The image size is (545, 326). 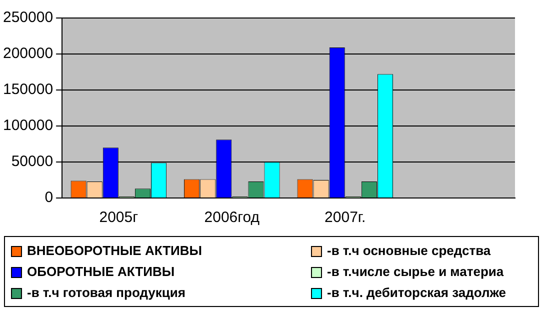 What do you see at coordinates (345, 217) in the screenshot?
I see `x-tick-label: 2007г.` at bounding box center [345, 217].